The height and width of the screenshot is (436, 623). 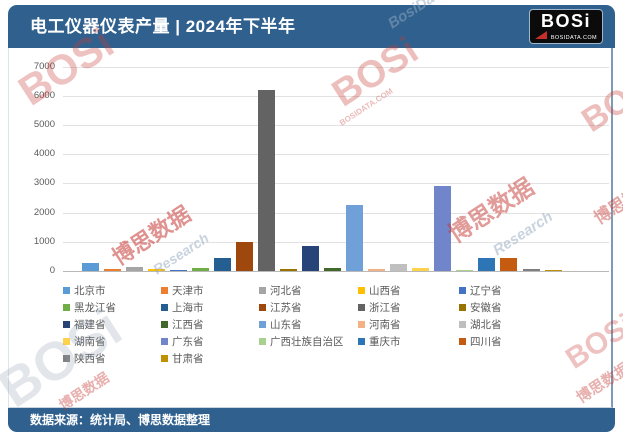 I want to click on bar-甘肃省, so click(x=553, y=270).